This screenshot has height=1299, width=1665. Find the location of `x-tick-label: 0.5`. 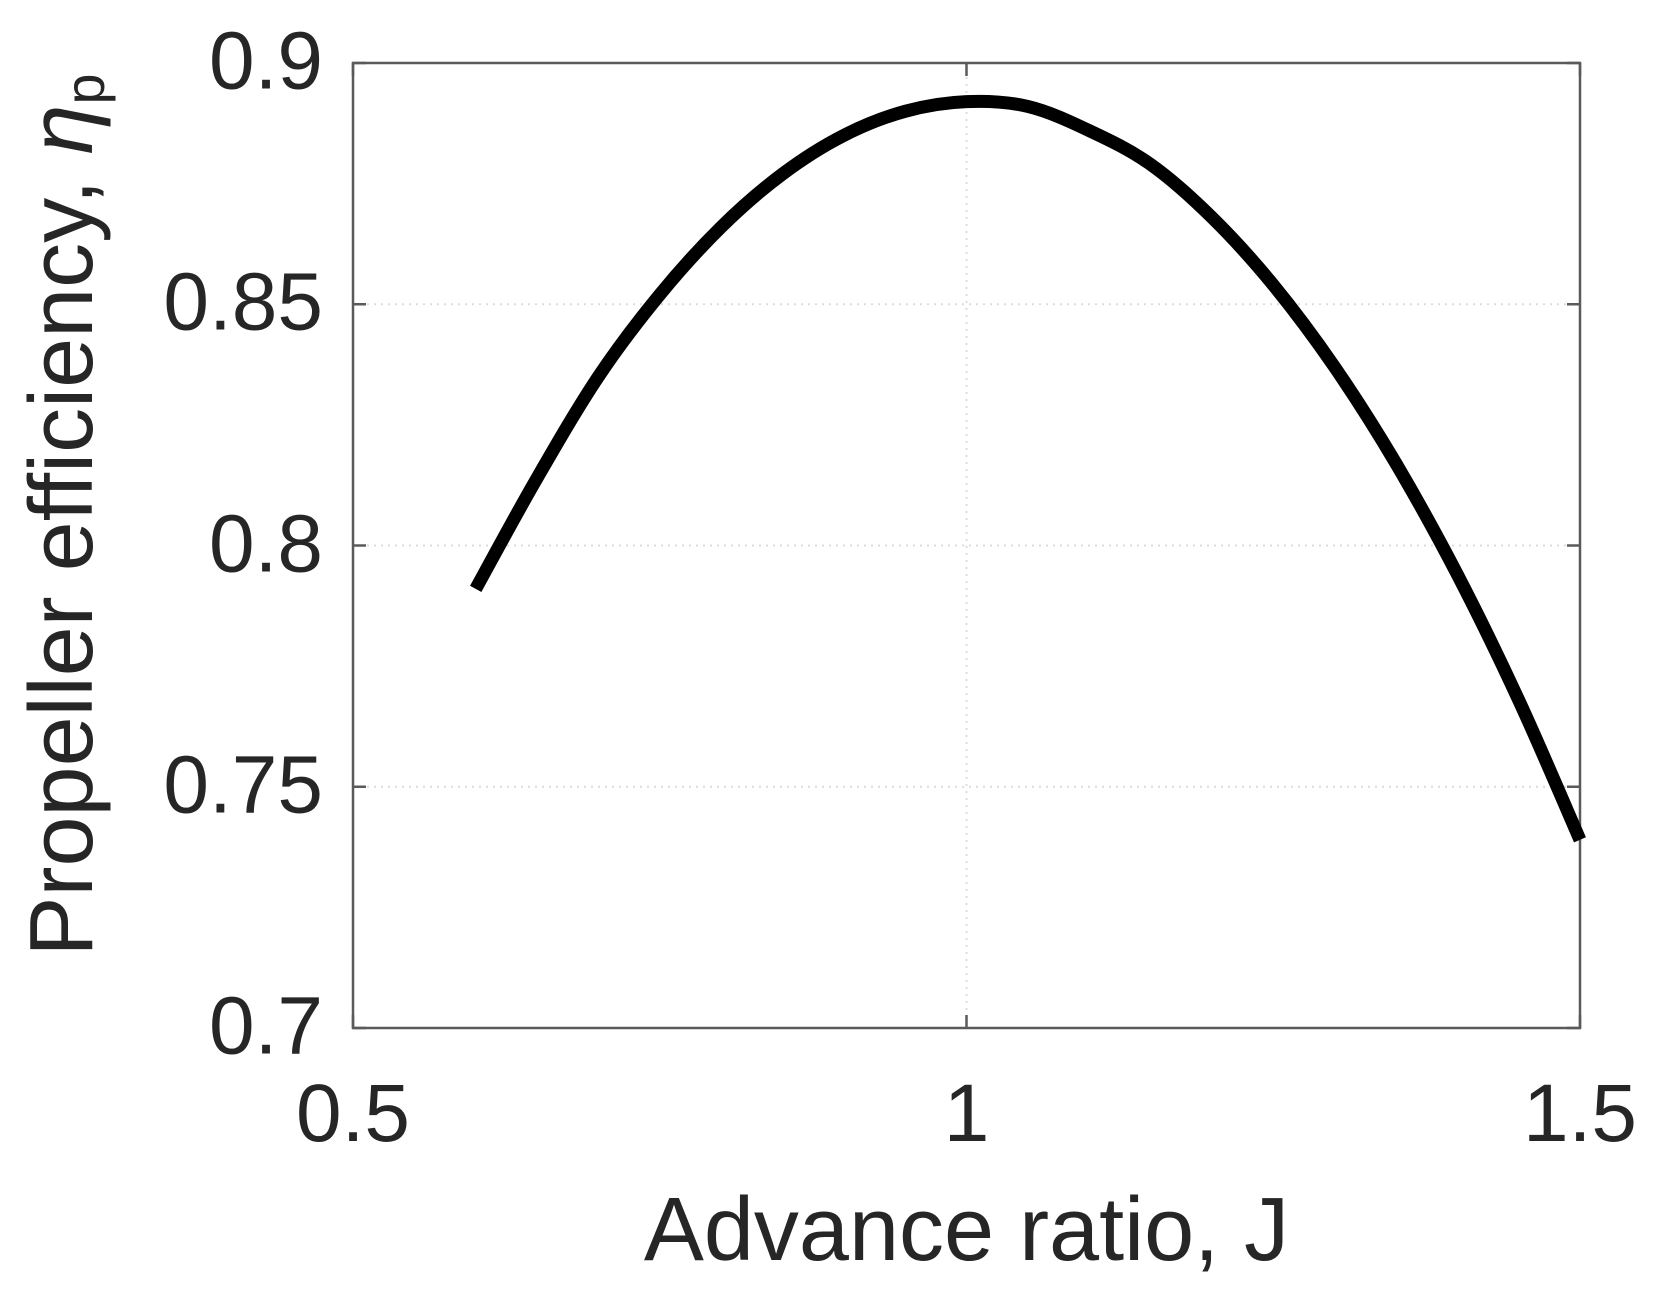

x-tick-label: 0.5 is located at coordinates (353, 1113).